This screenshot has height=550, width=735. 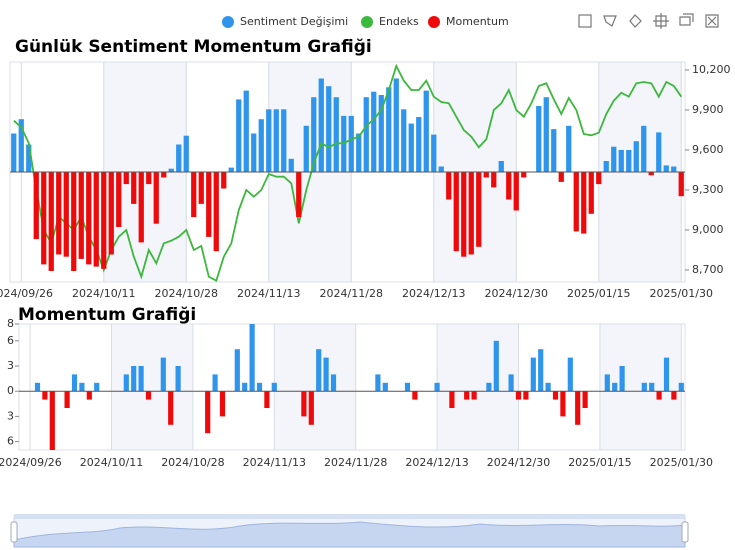 What do you see at coordinates (712, 21) in the screenshot?
I see `tool-save` at bounding box center [712, 21].